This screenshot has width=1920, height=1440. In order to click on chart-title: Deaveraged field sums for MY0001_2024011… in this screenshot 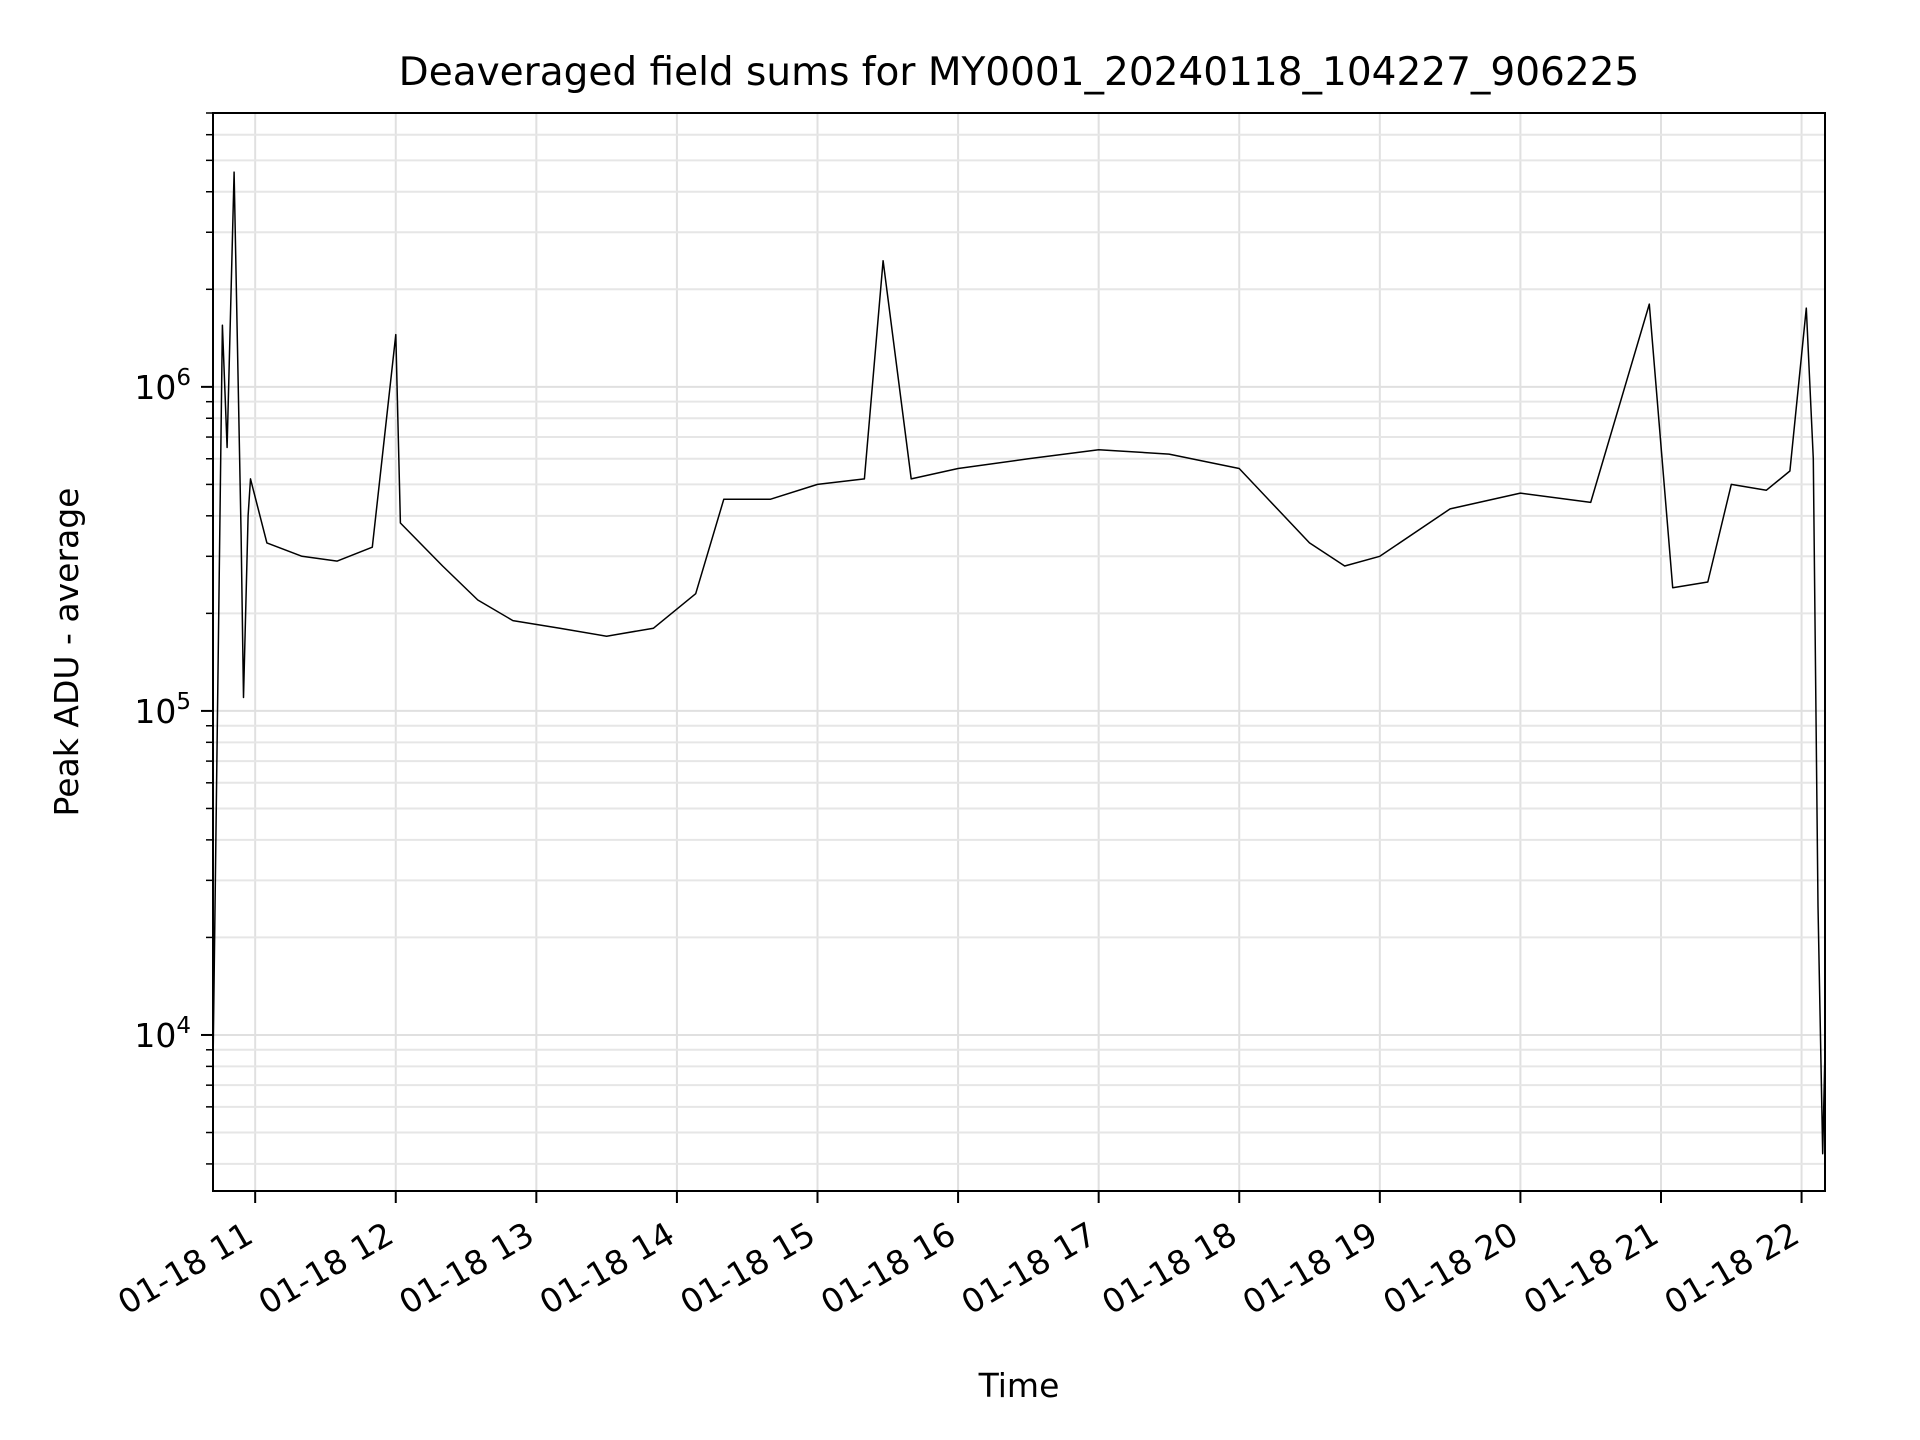, I will do `click(1019, 72)`.